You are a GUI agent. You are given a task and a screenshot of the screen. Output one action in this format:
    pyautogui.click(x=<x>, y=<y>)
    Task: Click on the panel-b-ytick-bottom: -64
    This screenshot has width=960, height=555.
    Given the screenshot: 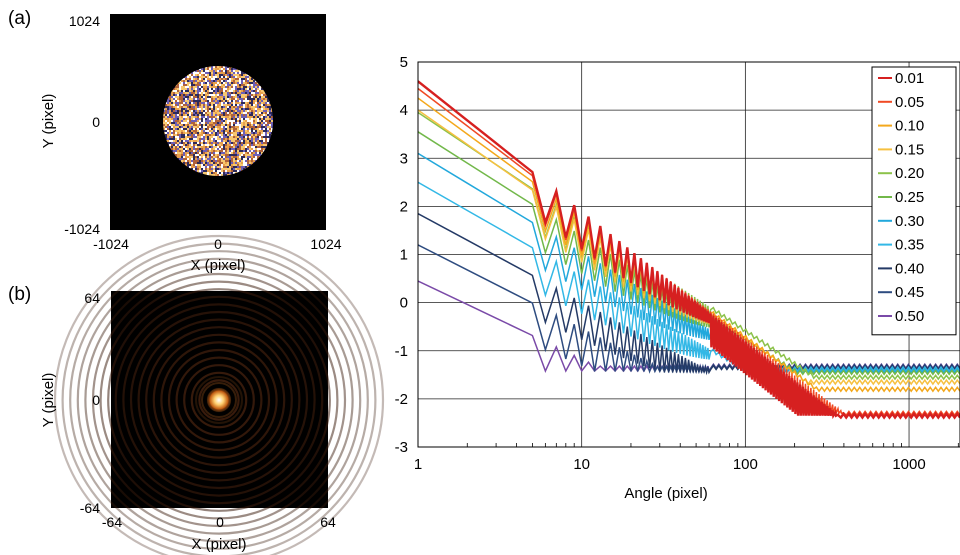 What is the action you would take?
    pyautogui.click(x=90, y=508)
    